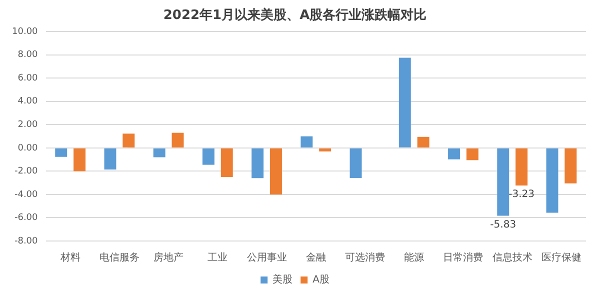  I want to click on x-tick-label: 公用事业, so click(266, 258).